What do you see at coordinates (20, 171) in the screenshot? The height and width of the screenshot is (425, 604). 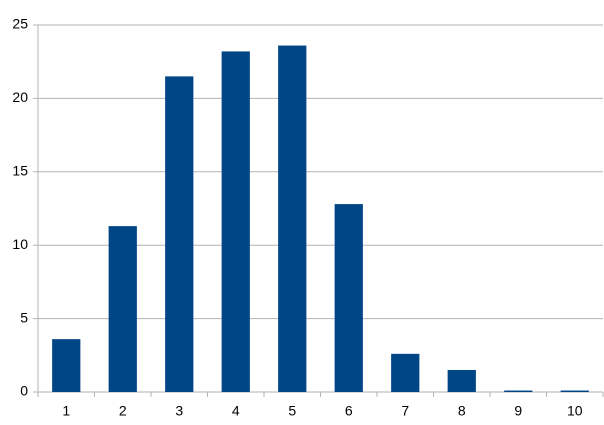 I see `y-tick-label: 15` at bounding box center [20, 171].